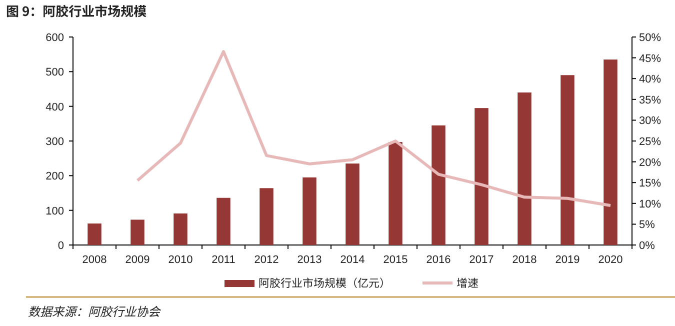 Image resolution: width=675 pixels, height=326 pixels. Describe the element at coordinates (610, 260) in the screenshot. I see `x-tick-label: 2020` at that location.